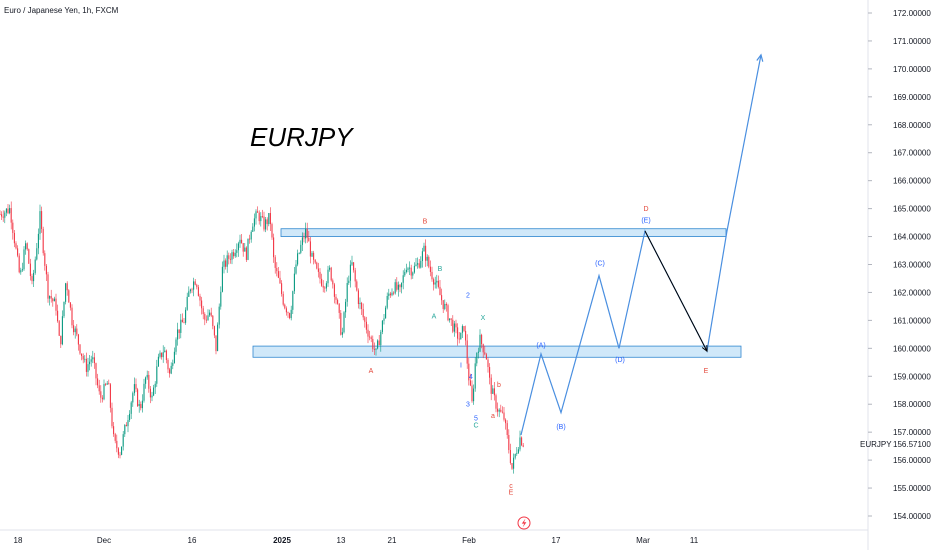  I want to click on wave-label: (E), so click(645, 220).